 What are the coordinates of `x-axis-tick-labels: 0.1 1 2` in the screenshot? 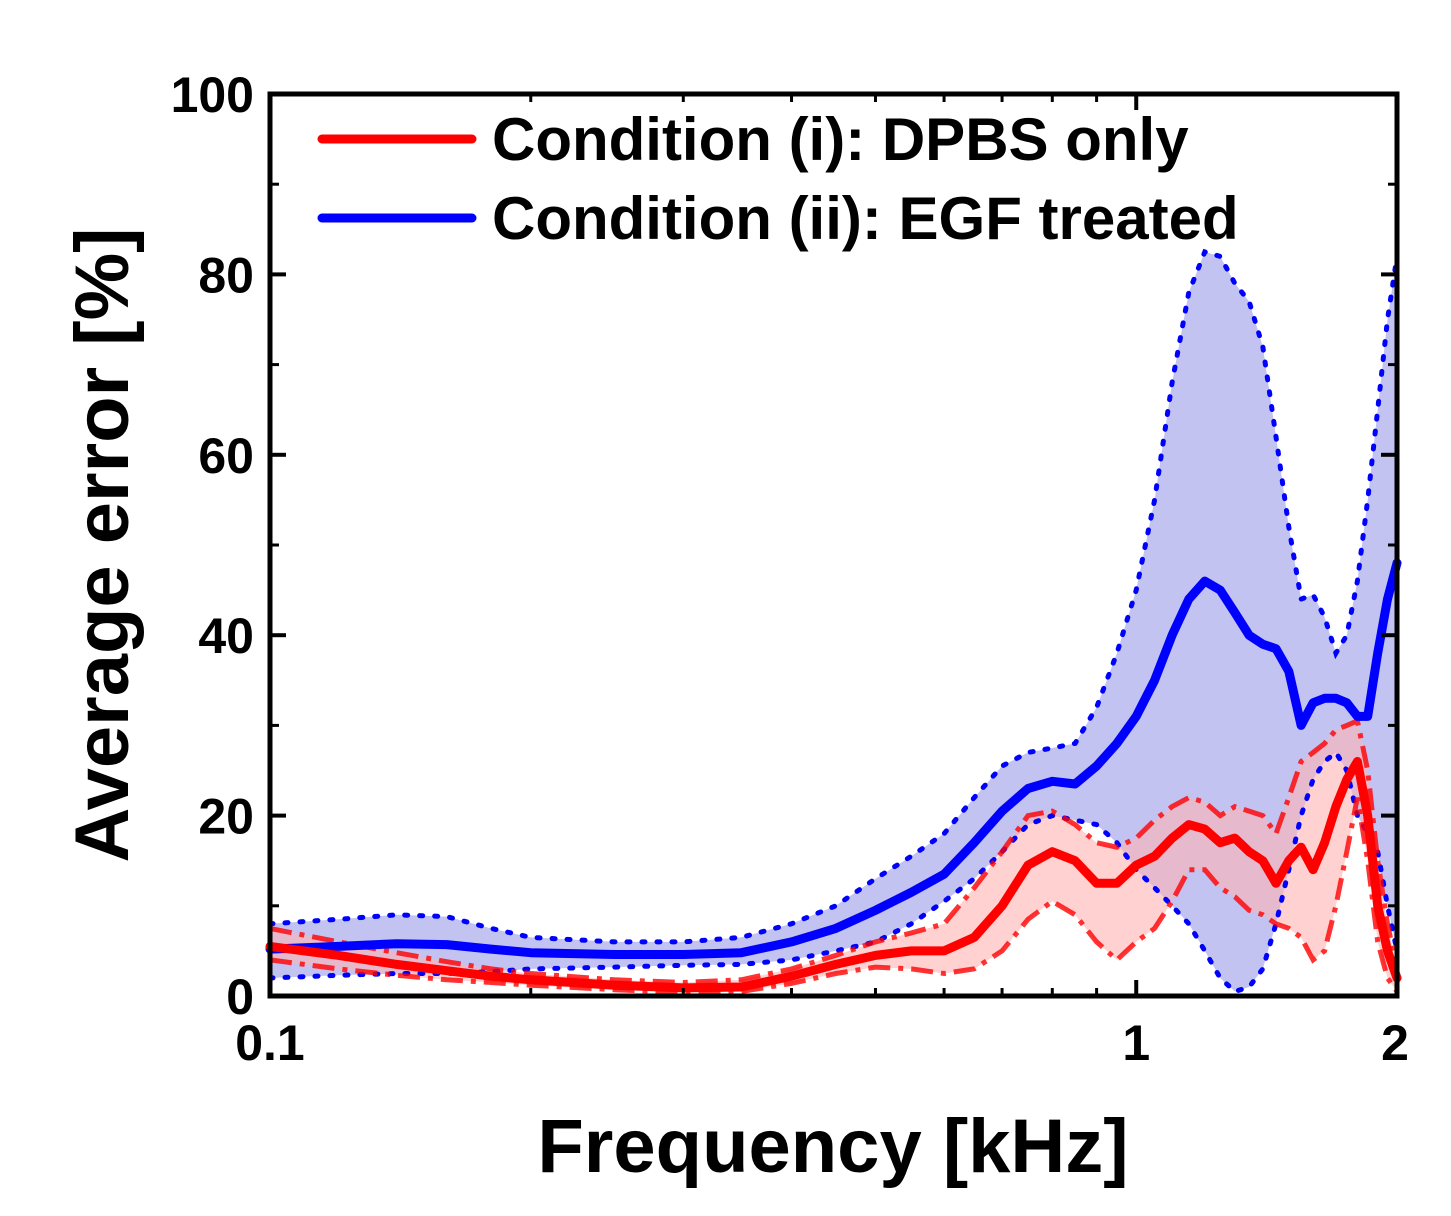 It's located at (822, 1043).